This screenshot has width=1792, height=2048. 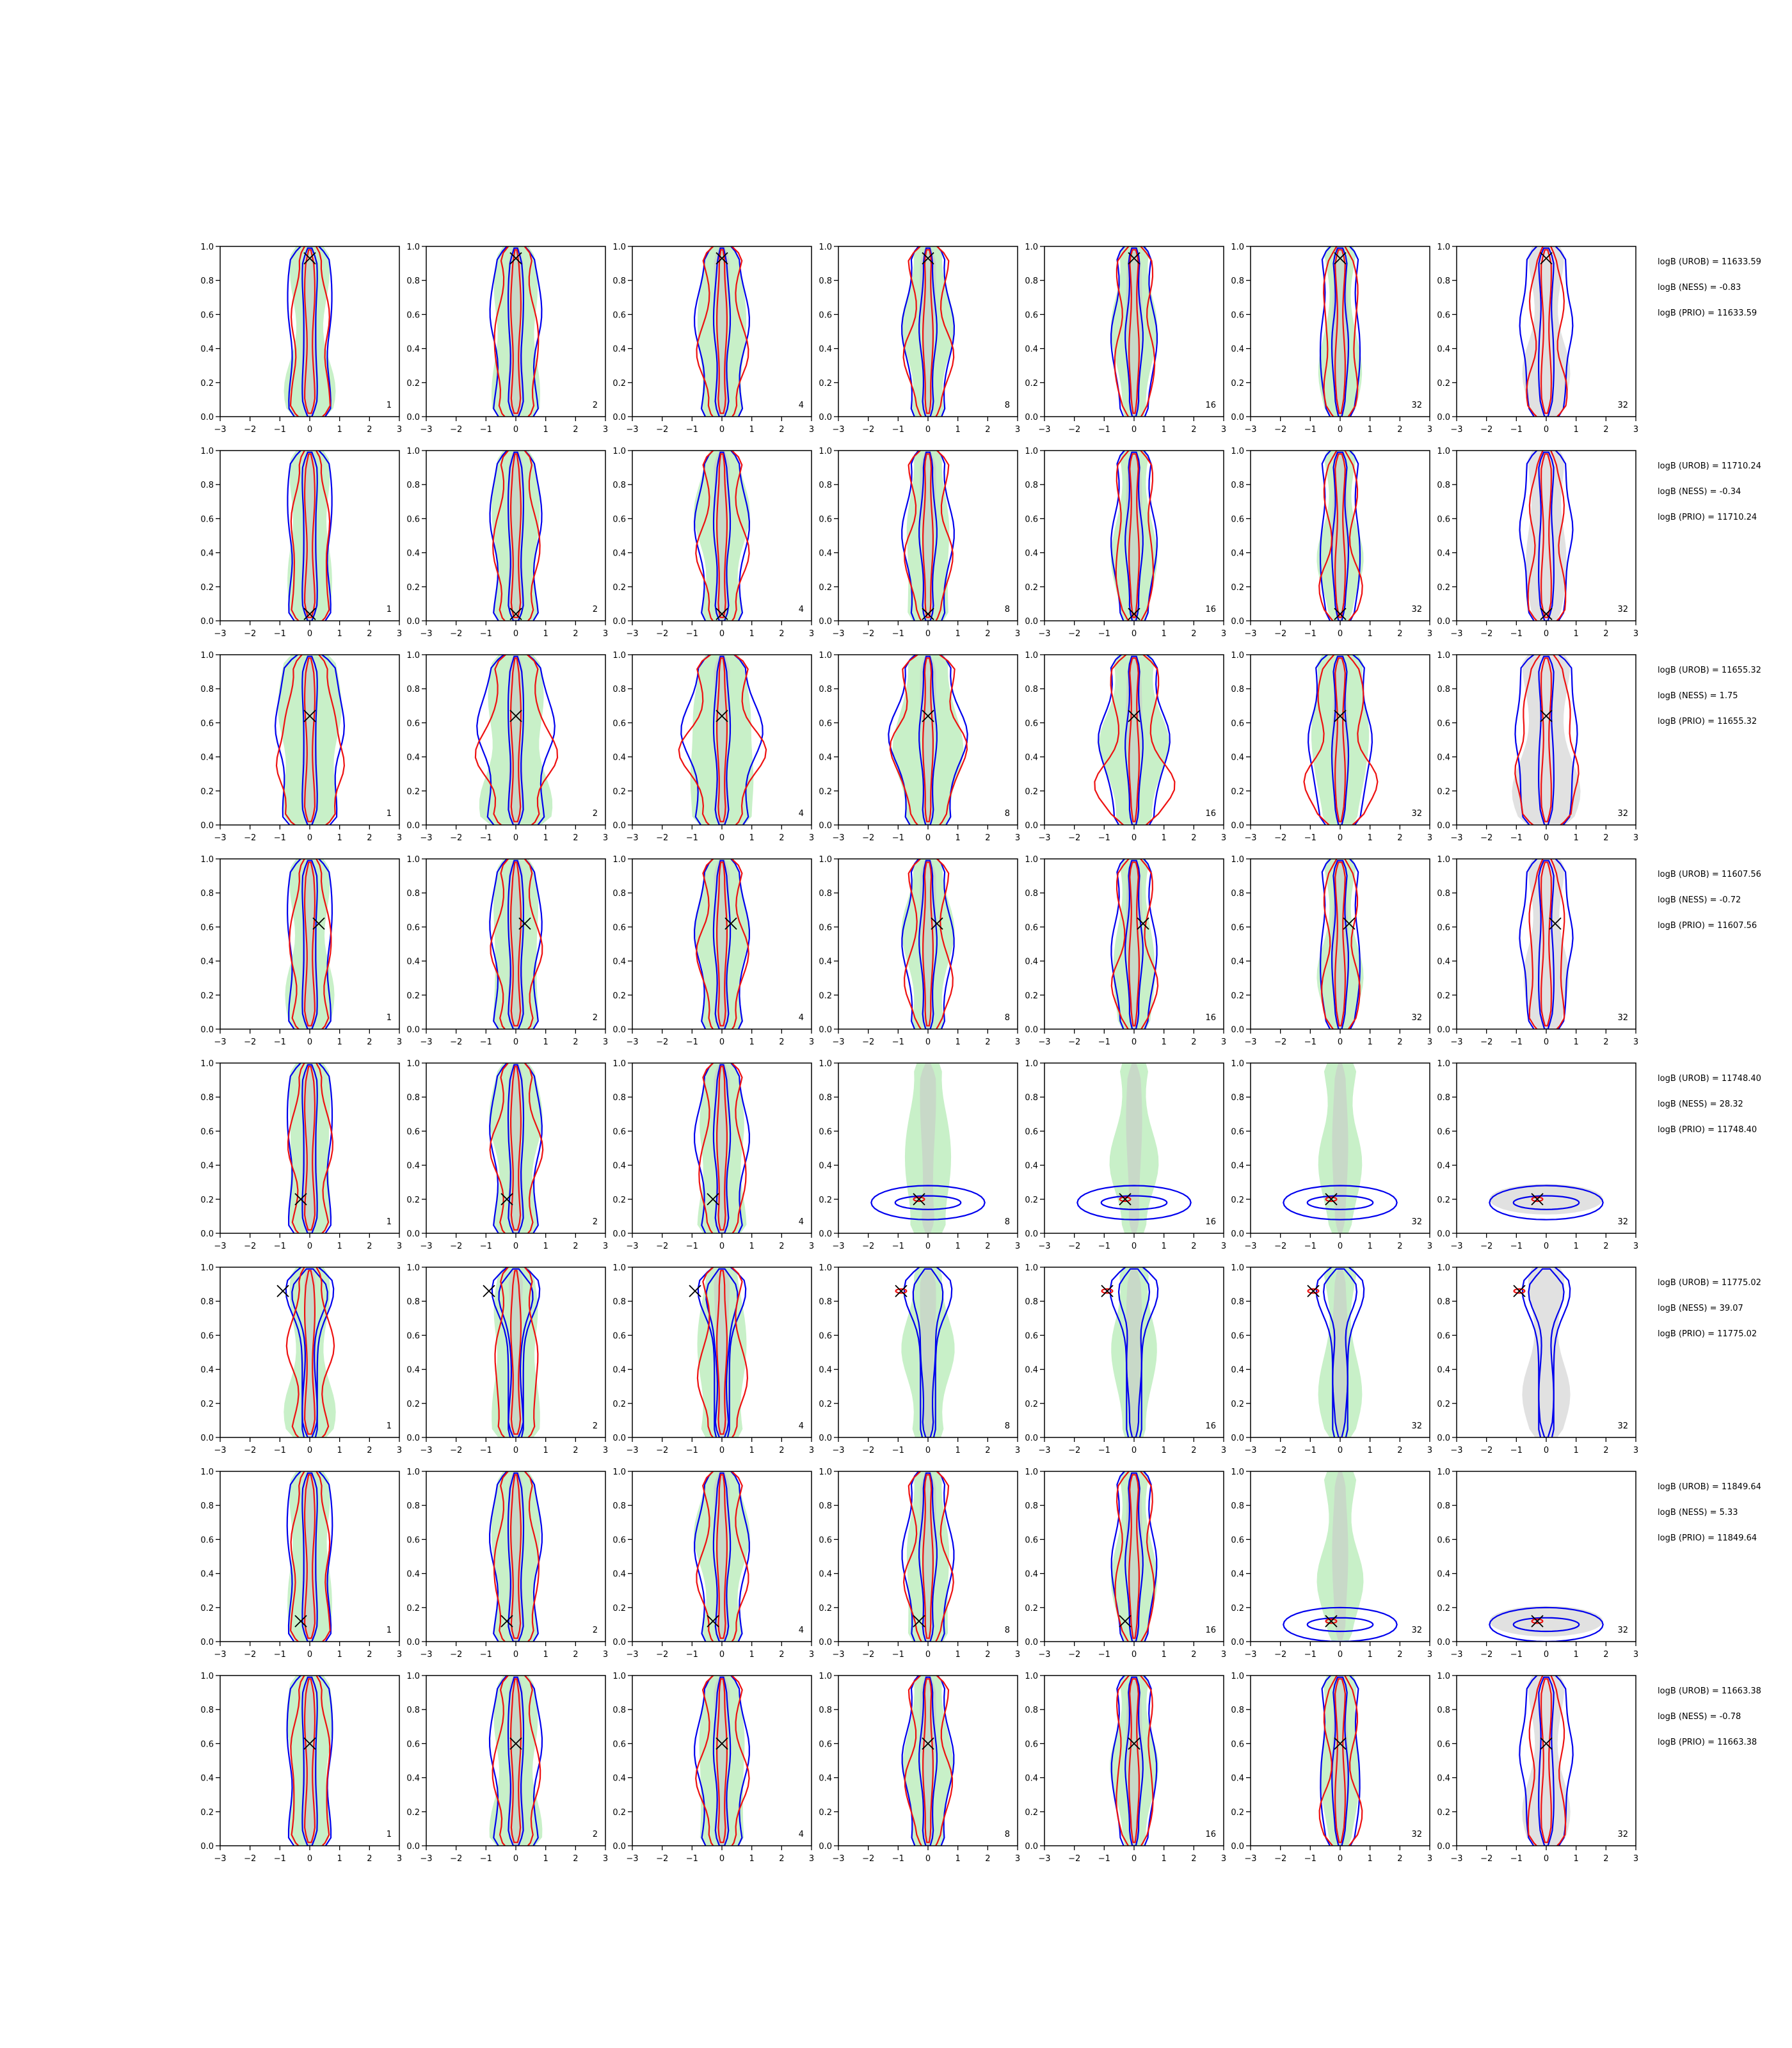 I want to click on subplot-r1-c1: −3 −2 −1 0 1 2 3 0.0 0.2 0.4 0.6 0.8 1.0 1, so click(x=301, y=339).